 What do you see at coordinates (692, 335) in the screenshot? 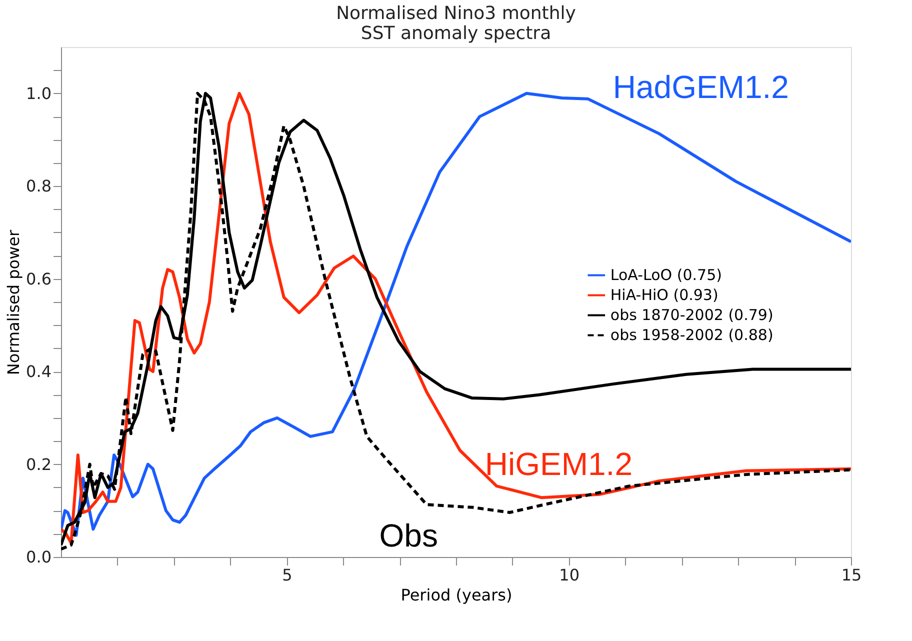
I see `legend-label: obs 1958-2002 (0.88)` at bounding box center [692, 335].